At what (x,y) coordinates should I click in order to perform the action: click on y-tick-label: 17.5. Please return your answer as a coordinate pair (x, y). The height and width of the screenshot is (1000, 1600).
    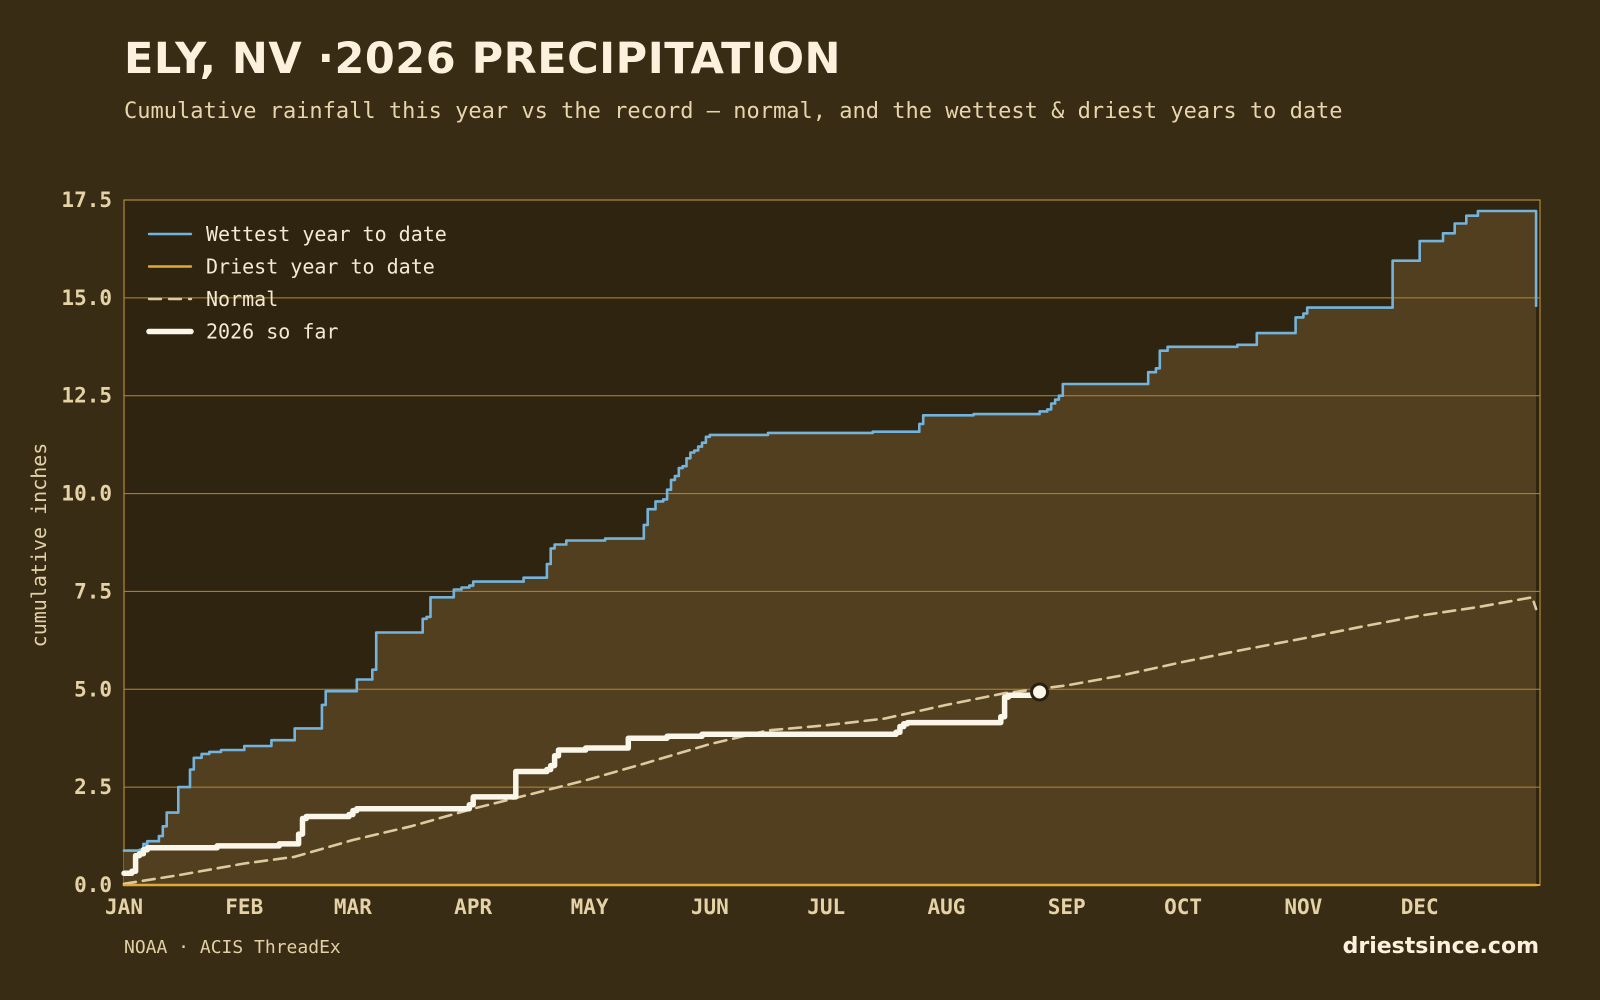
    Looking at the image, I should click on (86, 200).